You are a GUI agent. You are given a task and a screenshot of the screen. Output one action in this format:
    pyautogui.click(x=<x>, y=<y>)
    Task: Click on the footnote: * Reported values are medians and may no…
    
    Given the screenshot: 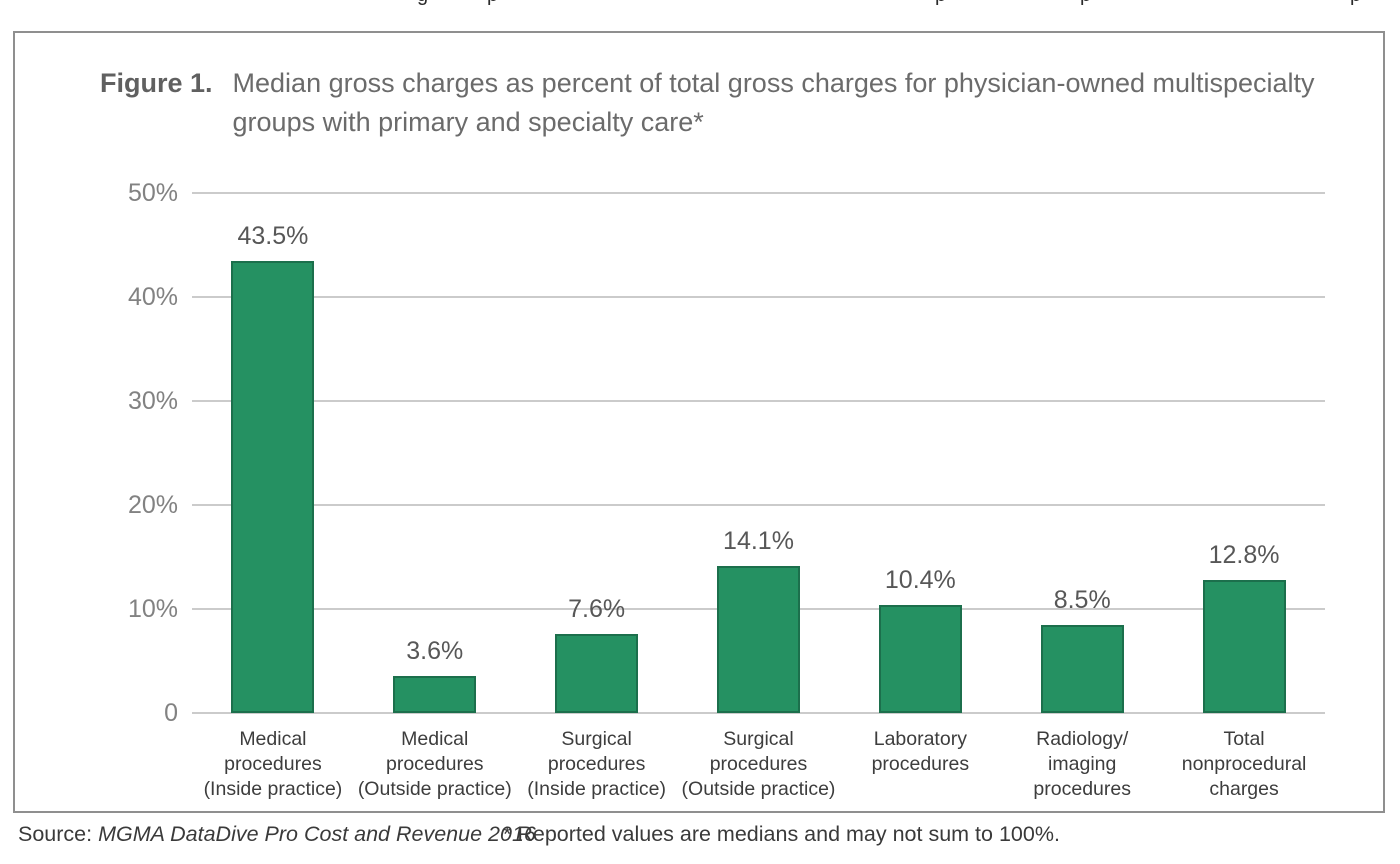 What is the action you would take?
    pyautogui.click(x=781, y=834)
    